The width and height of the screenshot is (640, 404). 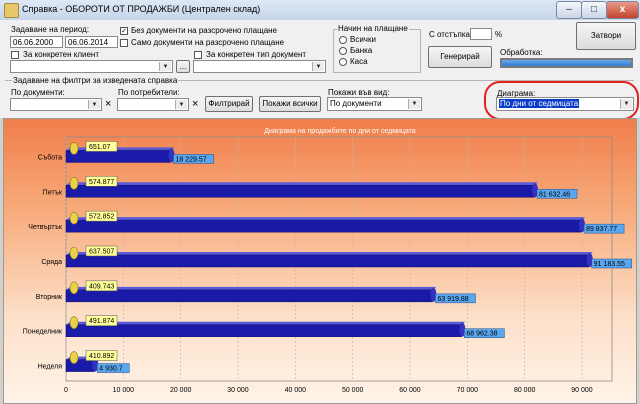 What do you see at coordinates (499, 34) in the screenshot?
I see `discount-unit: %` at bounding box center [499, 34].